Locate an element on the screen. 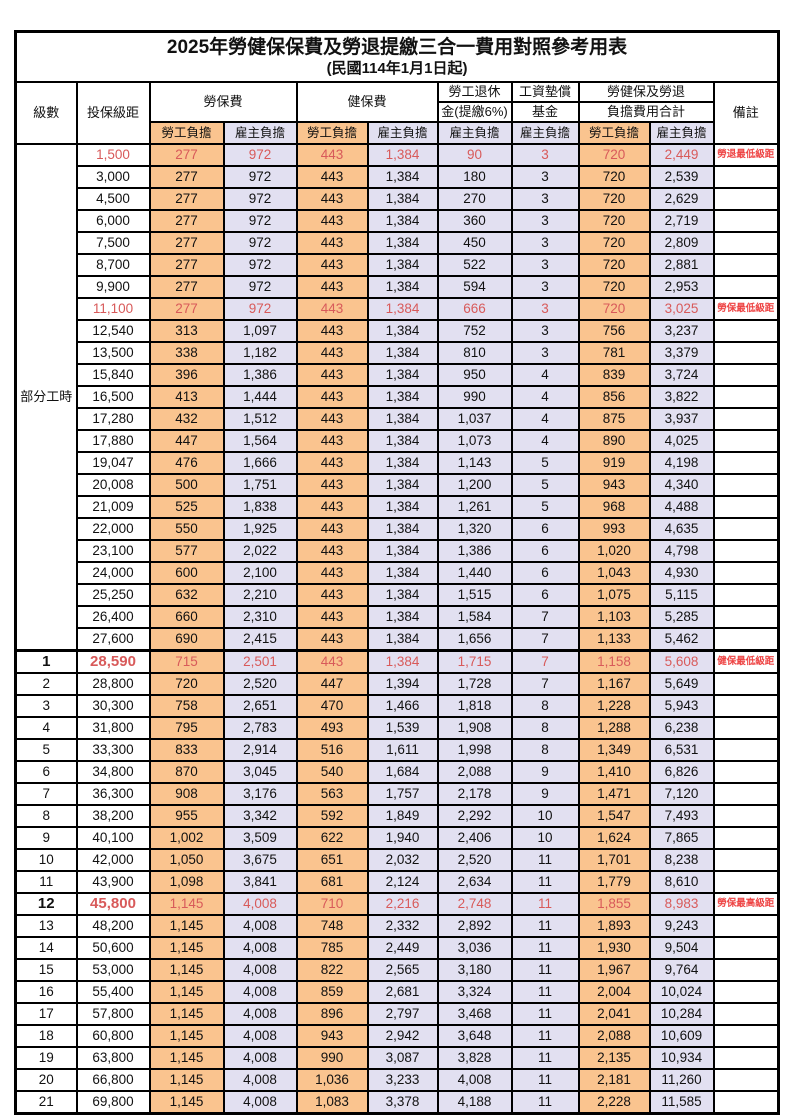 The width and height of the screenshot is (791, 1120). value-cell: 2,228 is located at coordinates (614, 1102).